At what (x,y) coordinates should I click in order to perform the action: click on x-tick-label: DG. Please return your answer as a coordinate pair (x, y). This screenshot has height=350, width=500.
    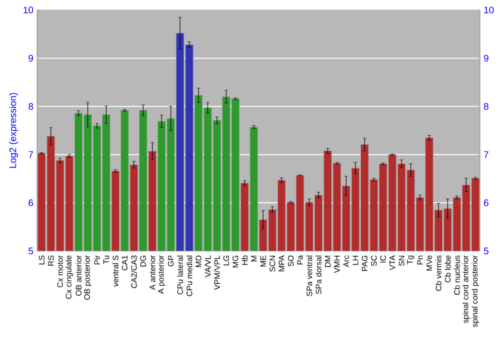
    Looking at the image, I should click on (143, 261).